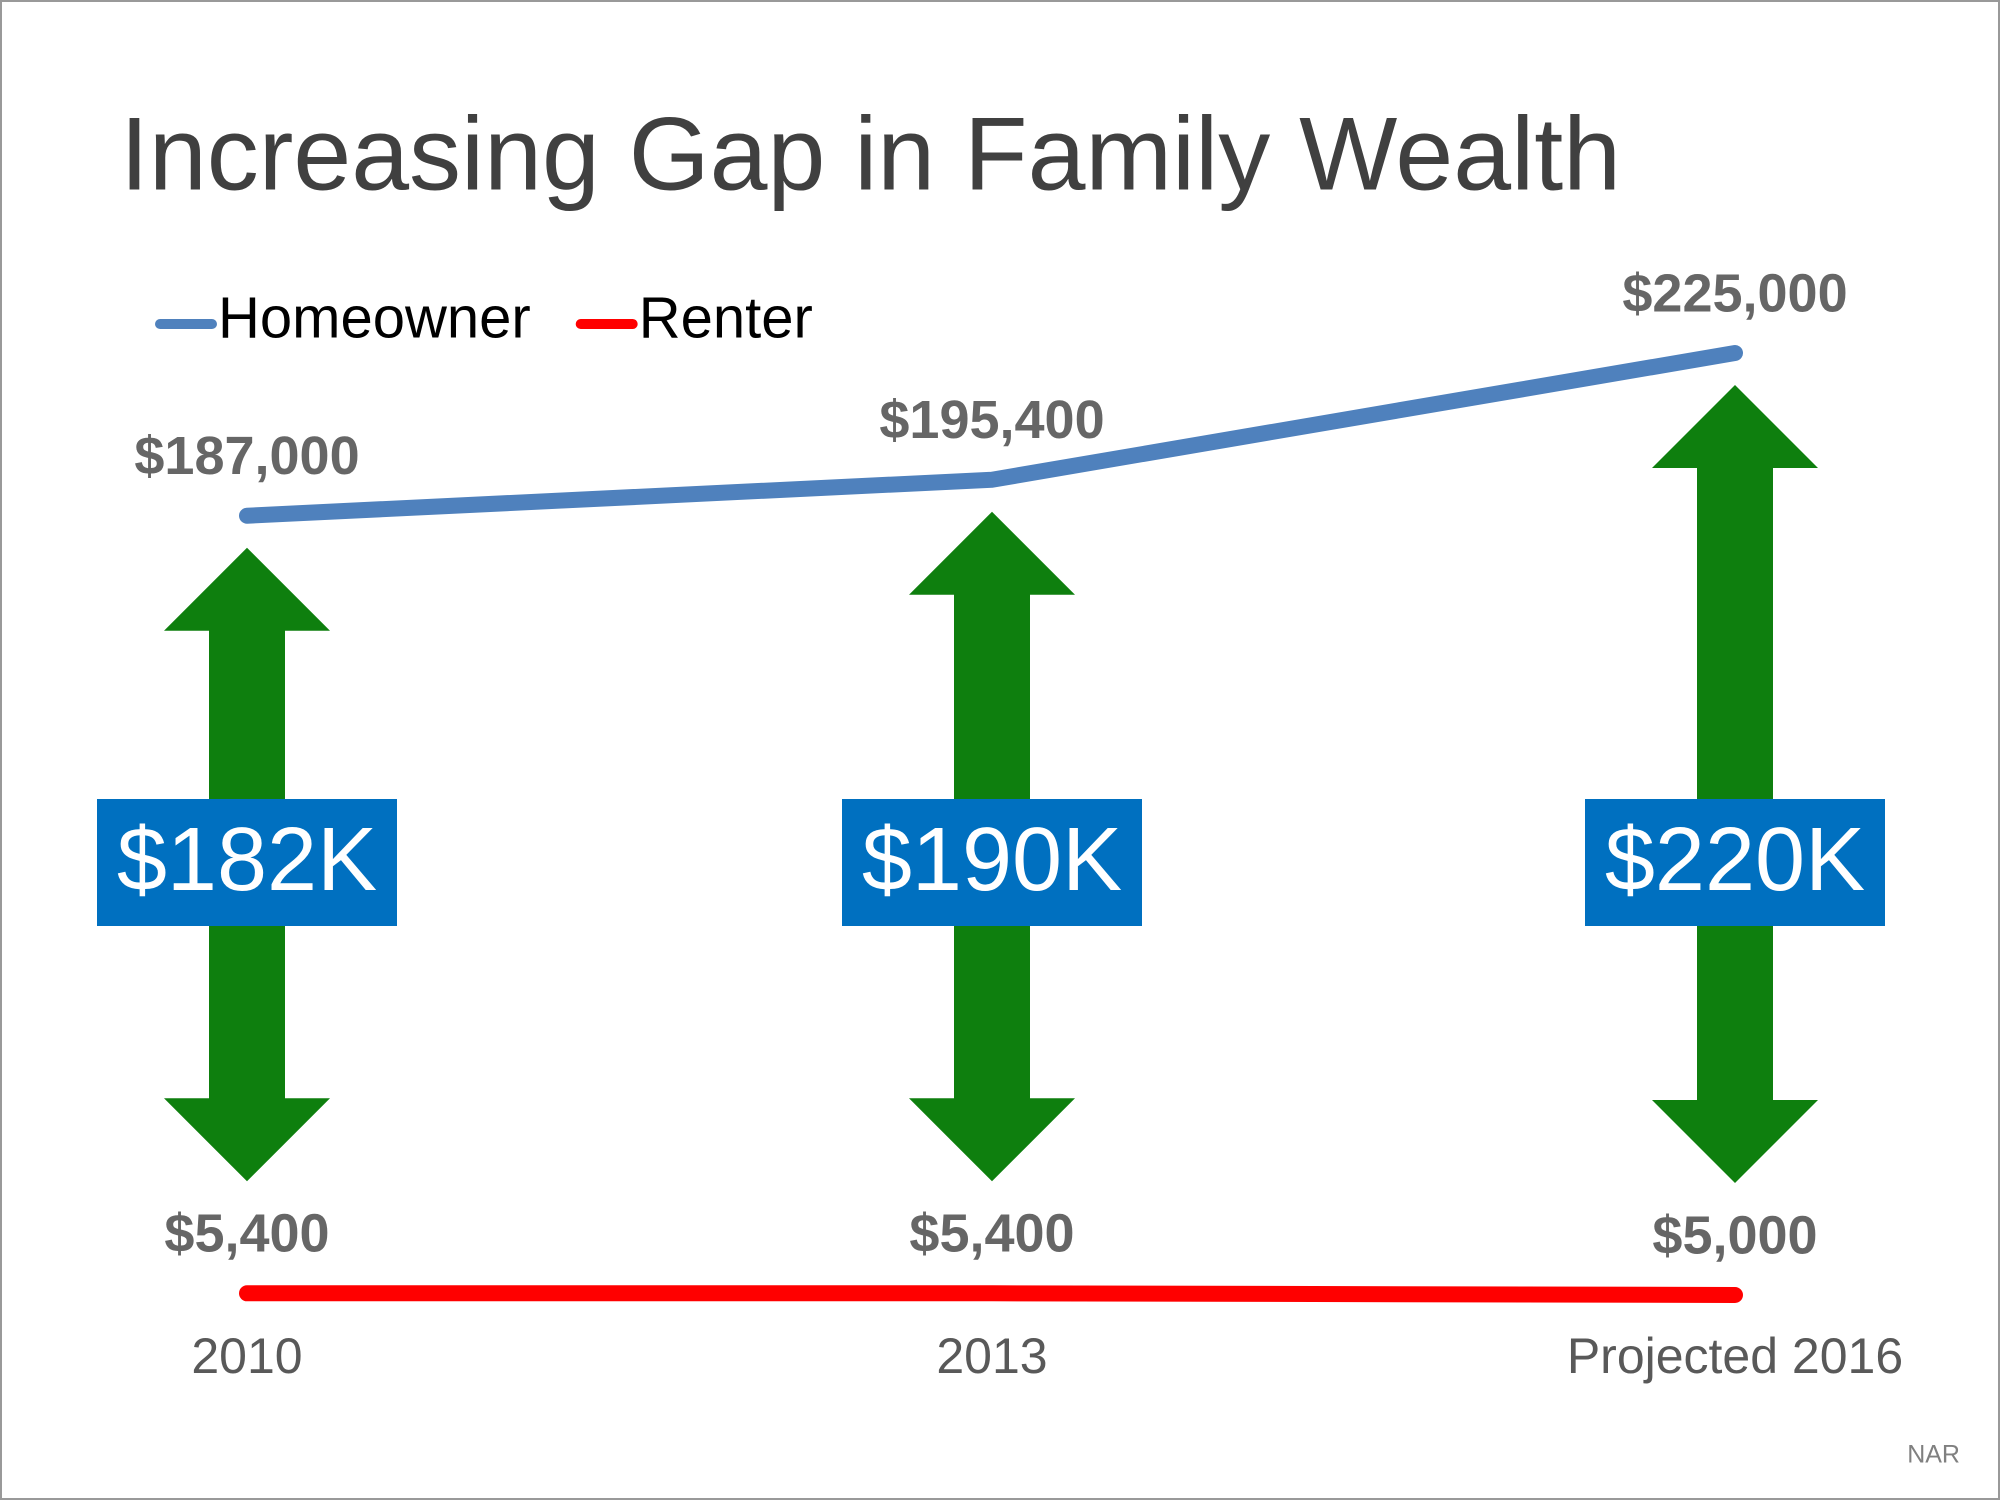  I want to click on x-tick-label: 2013, so click(991, 1356).